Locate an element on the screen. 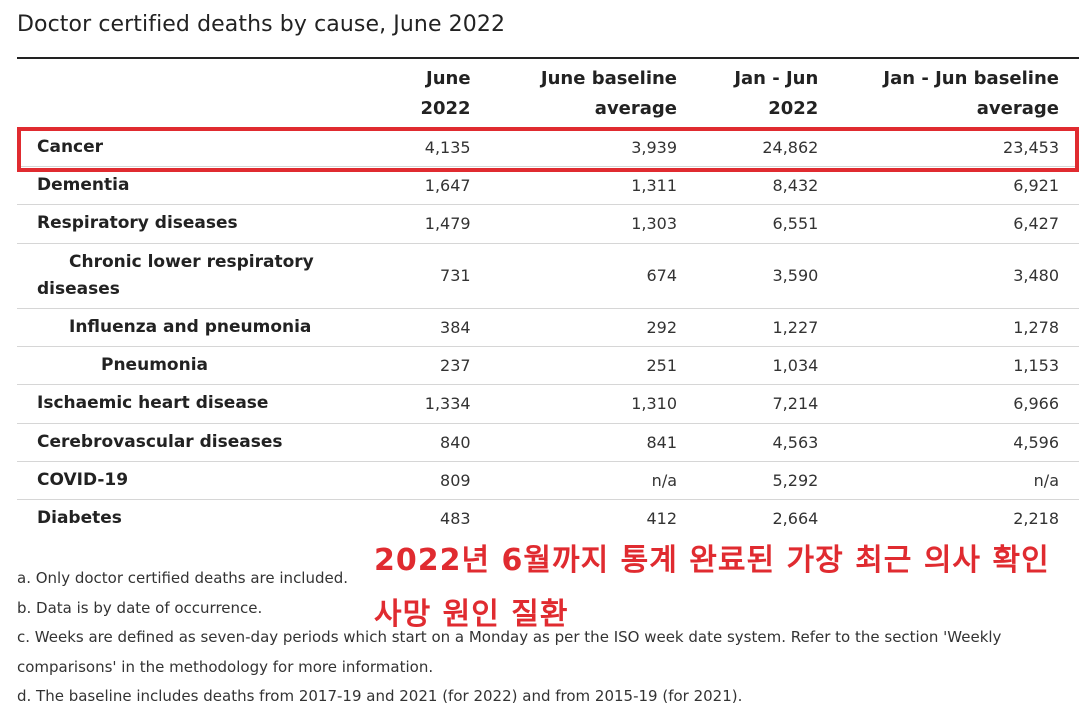 The width and height of the screenshot is (1090, 719). cell-june-2022: 731 is located at coordinates (435, 275).